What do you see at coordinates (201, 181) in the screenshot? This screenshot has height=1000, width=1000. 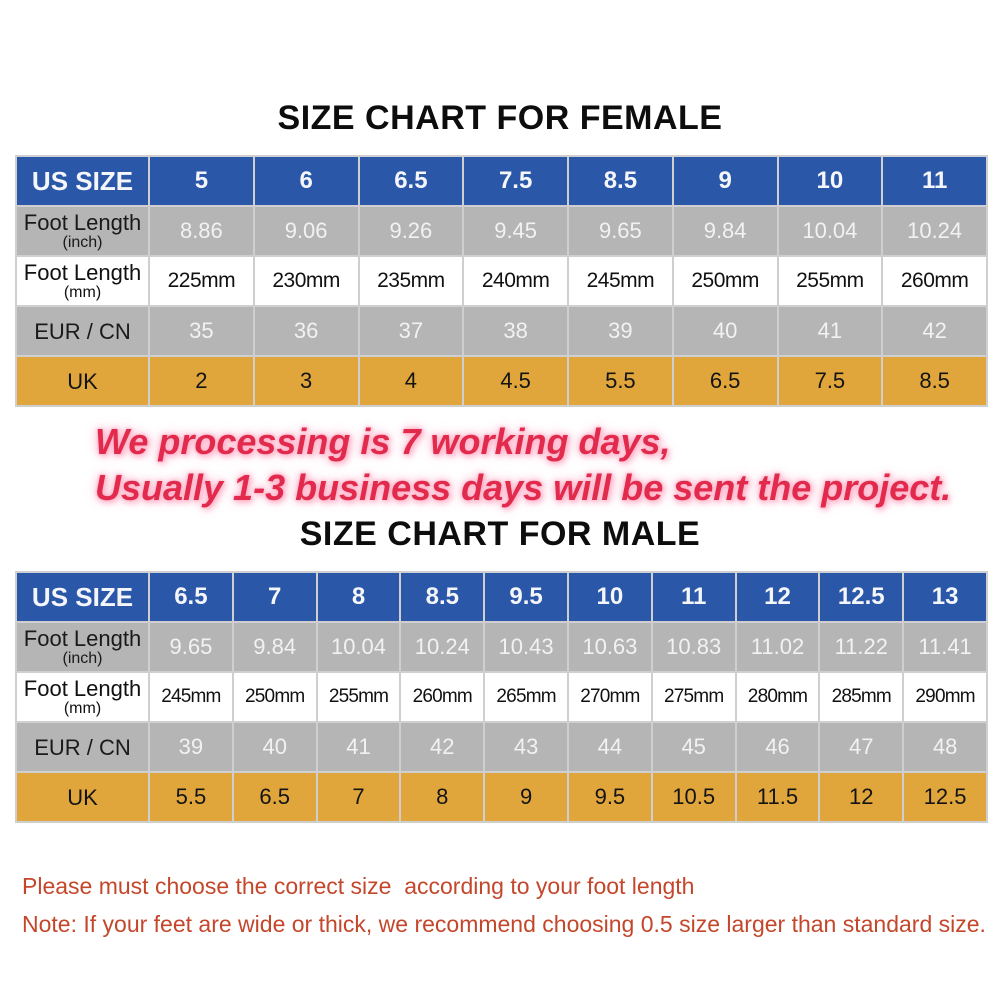 I see `size-cell: 5` at bounding box center [201, 181].